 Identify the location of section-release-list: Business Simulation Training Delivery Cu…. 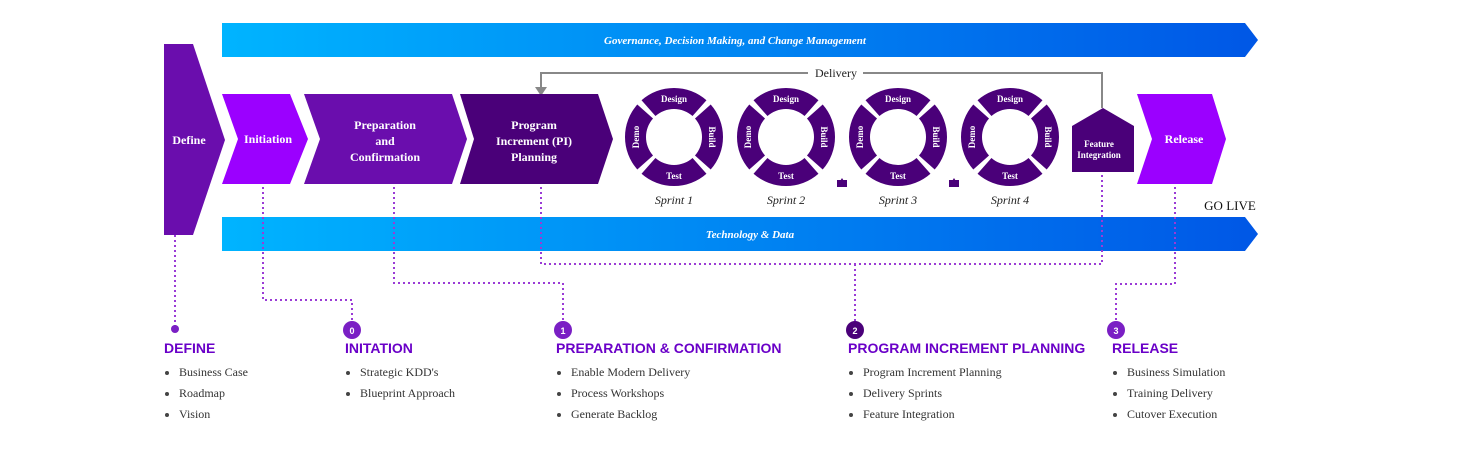
(1168, 393).